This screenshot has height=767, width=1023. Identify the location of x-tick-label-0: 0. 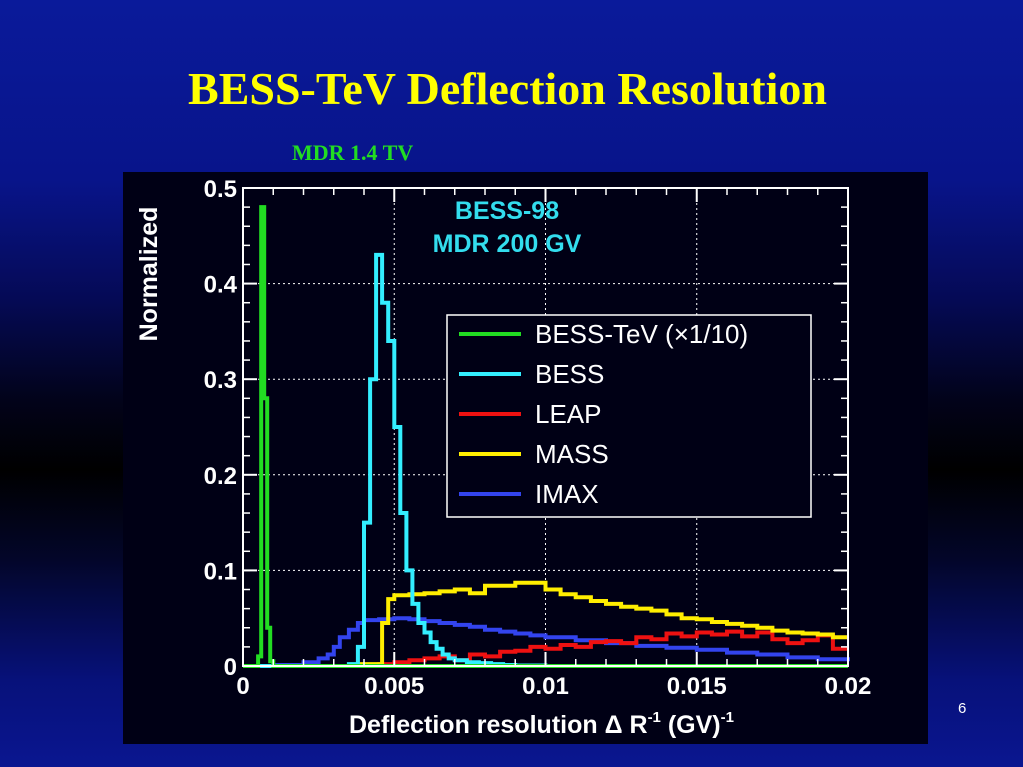
(242, 686).